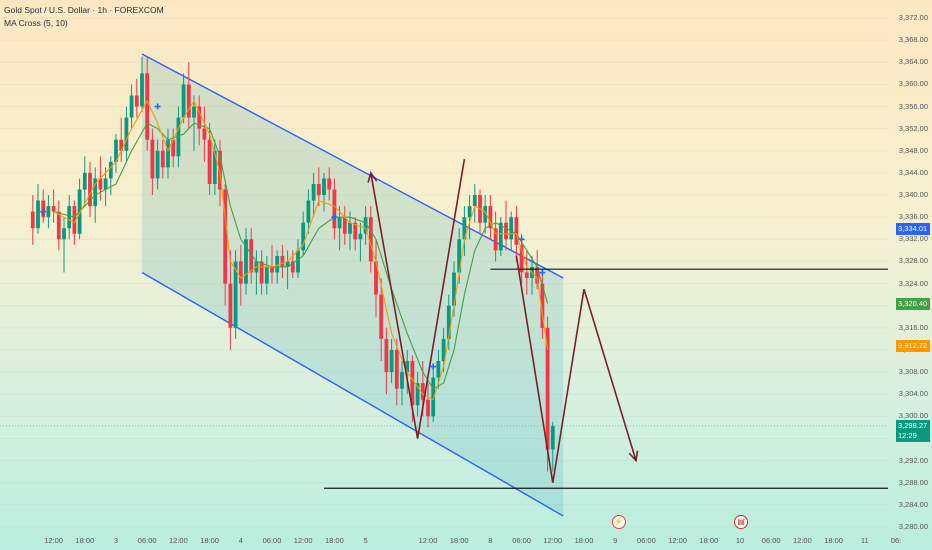 The image size is (932, 550). Describe the element at coordinates (576, 369) in the screenshot. I see `projection-right-zigzag` at that location.